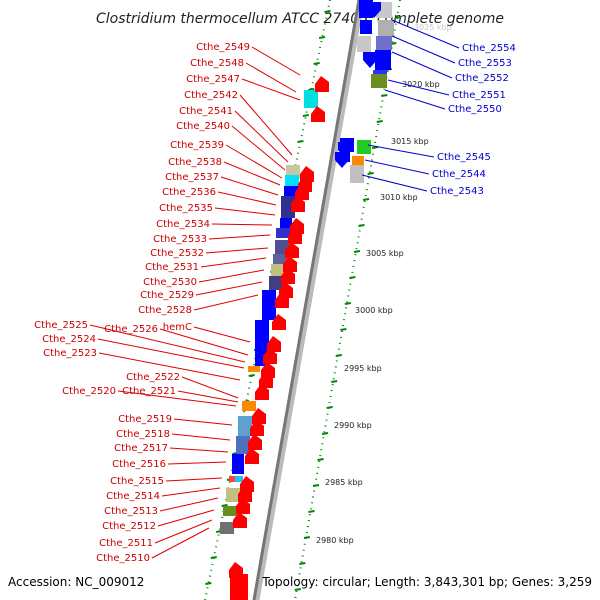 The image size is (600, 600). I want to click on tick-label: 3010 kbp, so click(399, 197).